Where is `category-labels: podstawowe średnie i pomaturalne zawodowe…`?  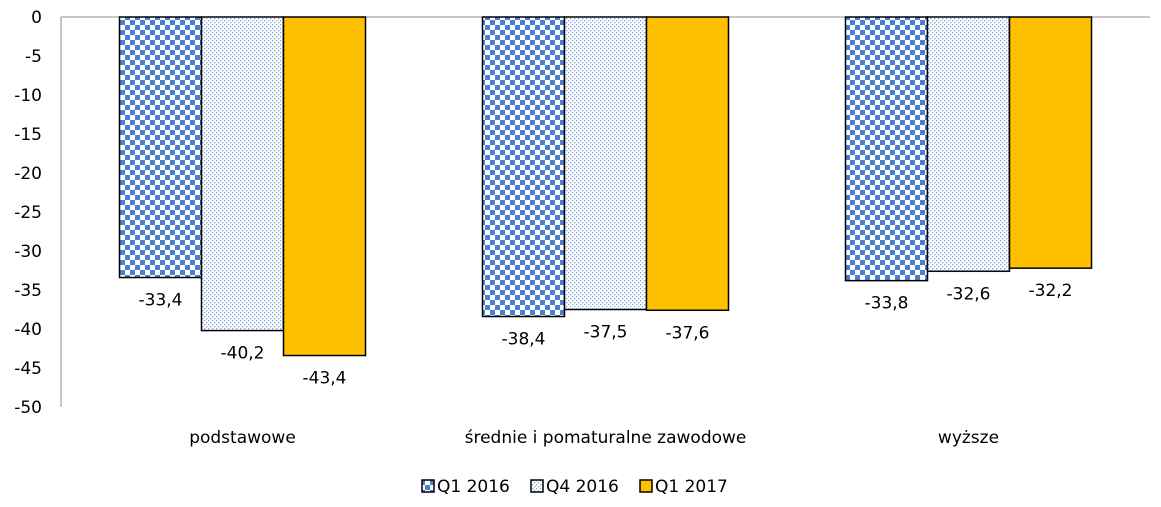
category-labels: podstawowe średnie i pomaturalne zawodowe… is located at coordinates (594, 438).